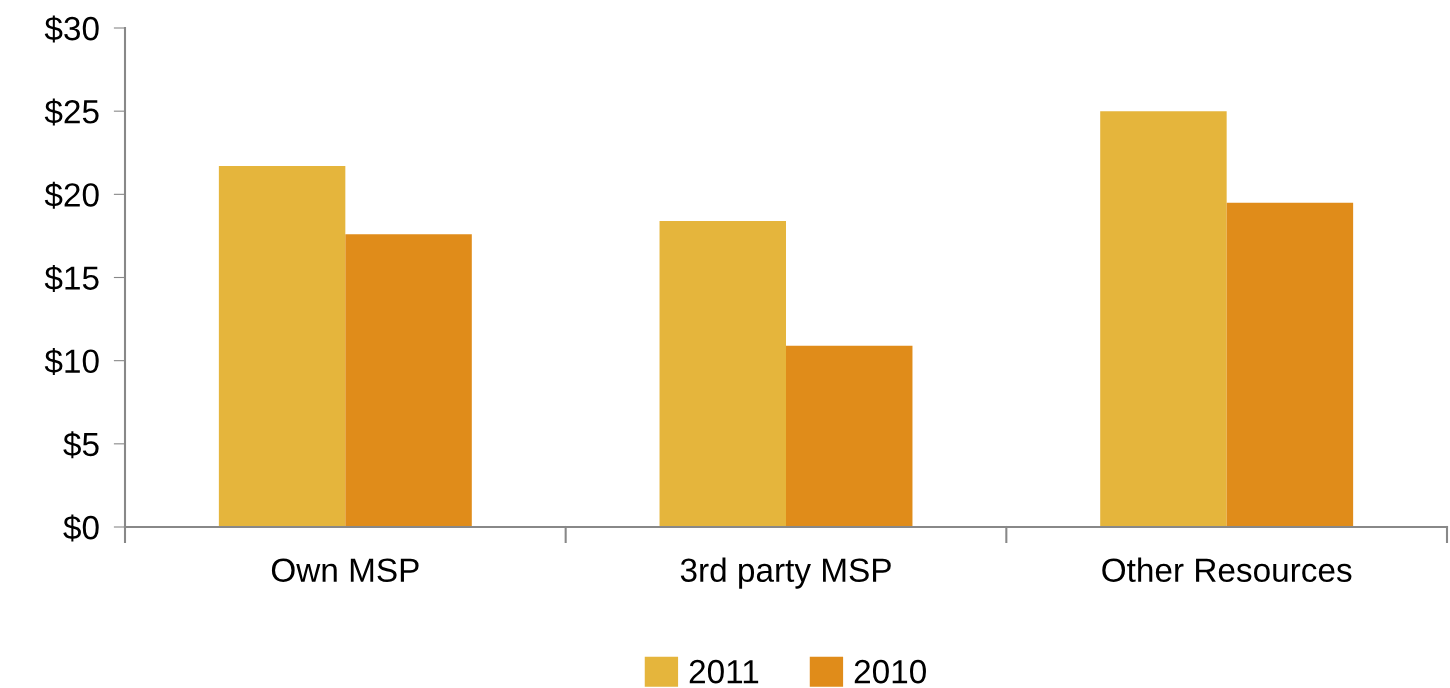 The height and width of the screenshot is (688, 1450). What do you see at coordinates (71, 29) in the screenshot?
I see `y-tick-label: $30` at bounding box center [71, 29].